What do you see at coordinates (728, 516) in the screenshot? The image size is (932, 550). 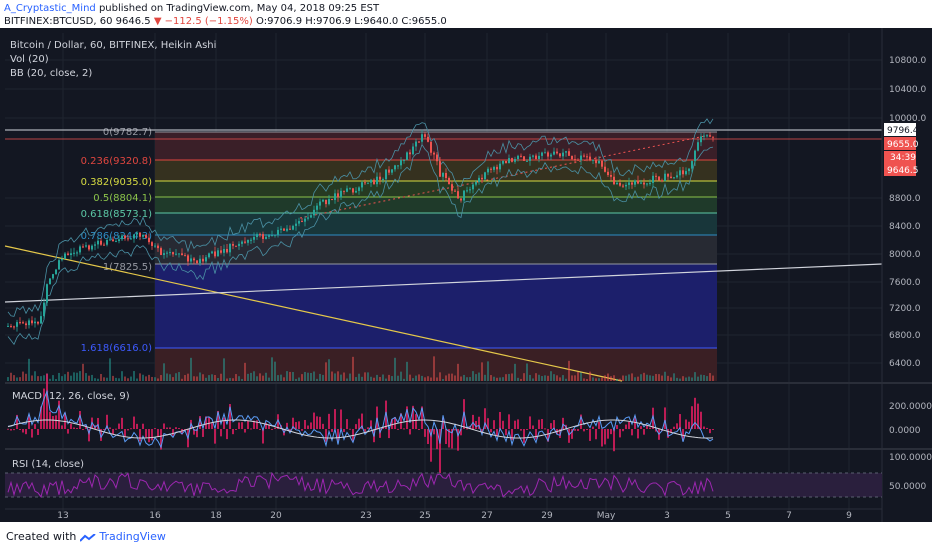 I see `time-tick: 5` at bounding box center [728, 516].